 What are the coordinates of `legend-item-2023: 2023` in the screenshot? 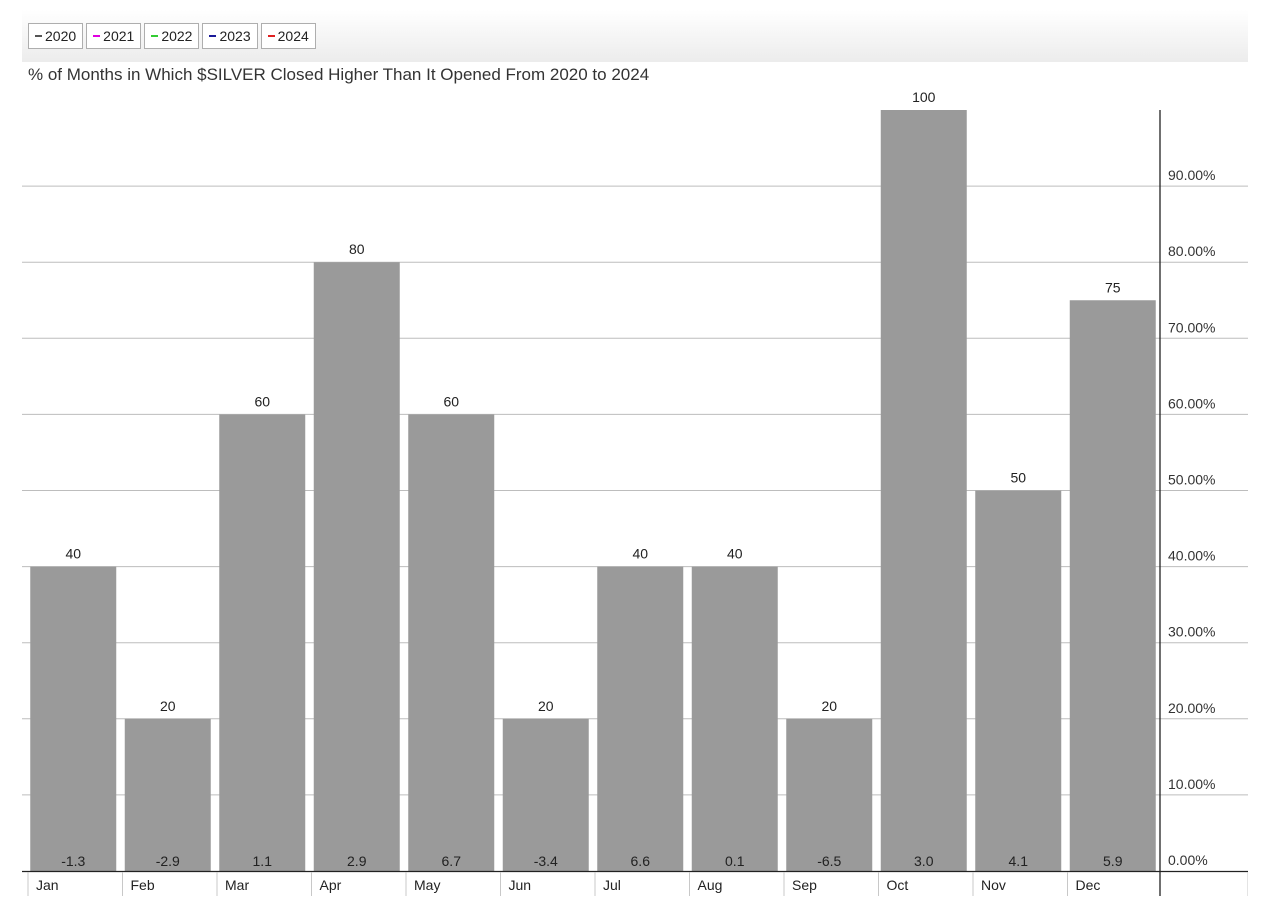 It's located at (230, 36).